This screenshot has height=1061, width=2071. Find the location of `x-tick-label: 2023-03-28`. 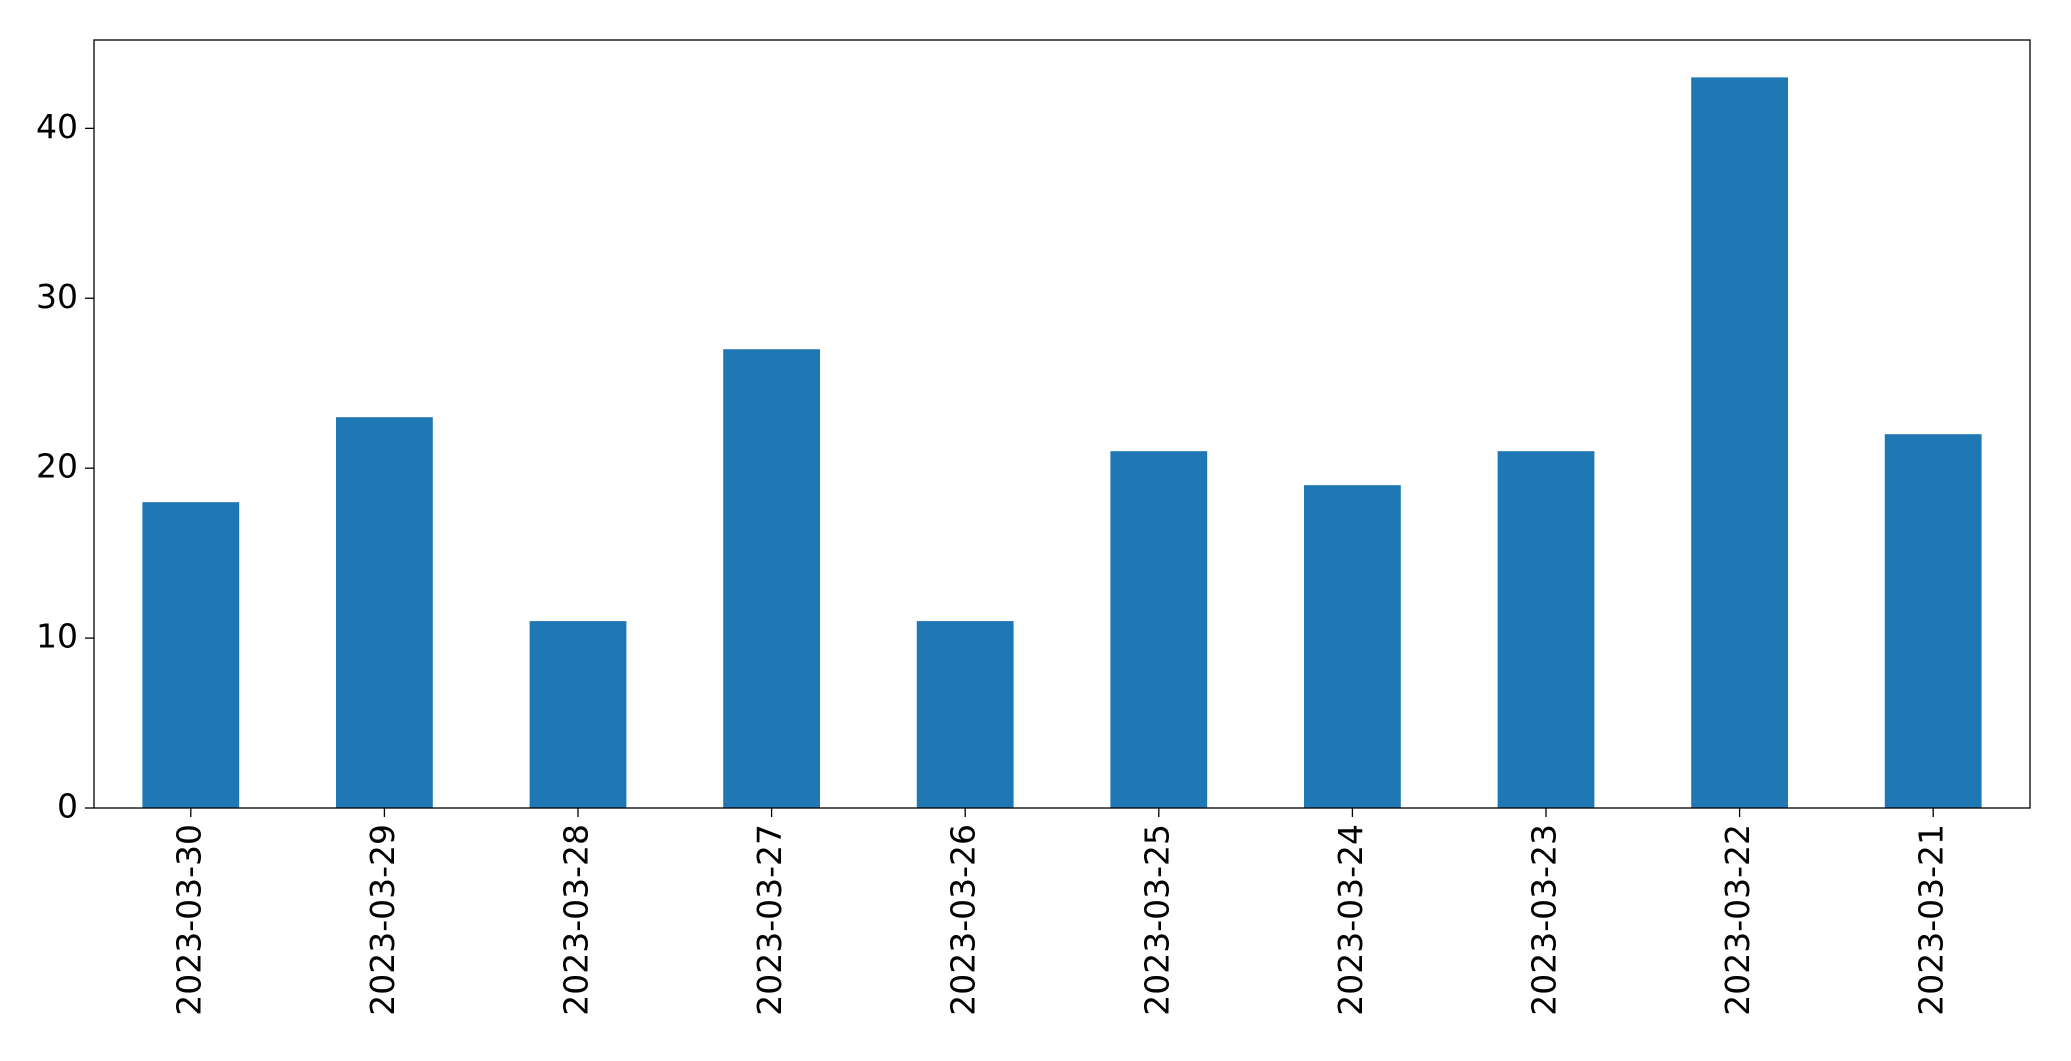

x-tick-label: 2023-03-28 is located at coordinates (576, 920).